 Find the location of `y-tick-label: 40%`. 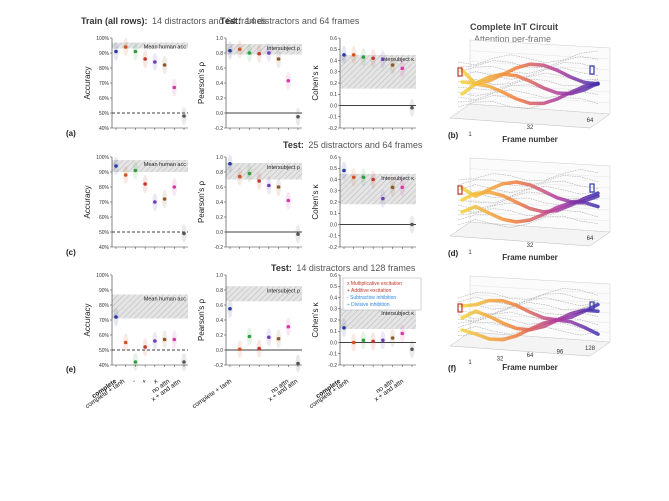

y-tick-label: 40% is located at coordinates (104, 248).